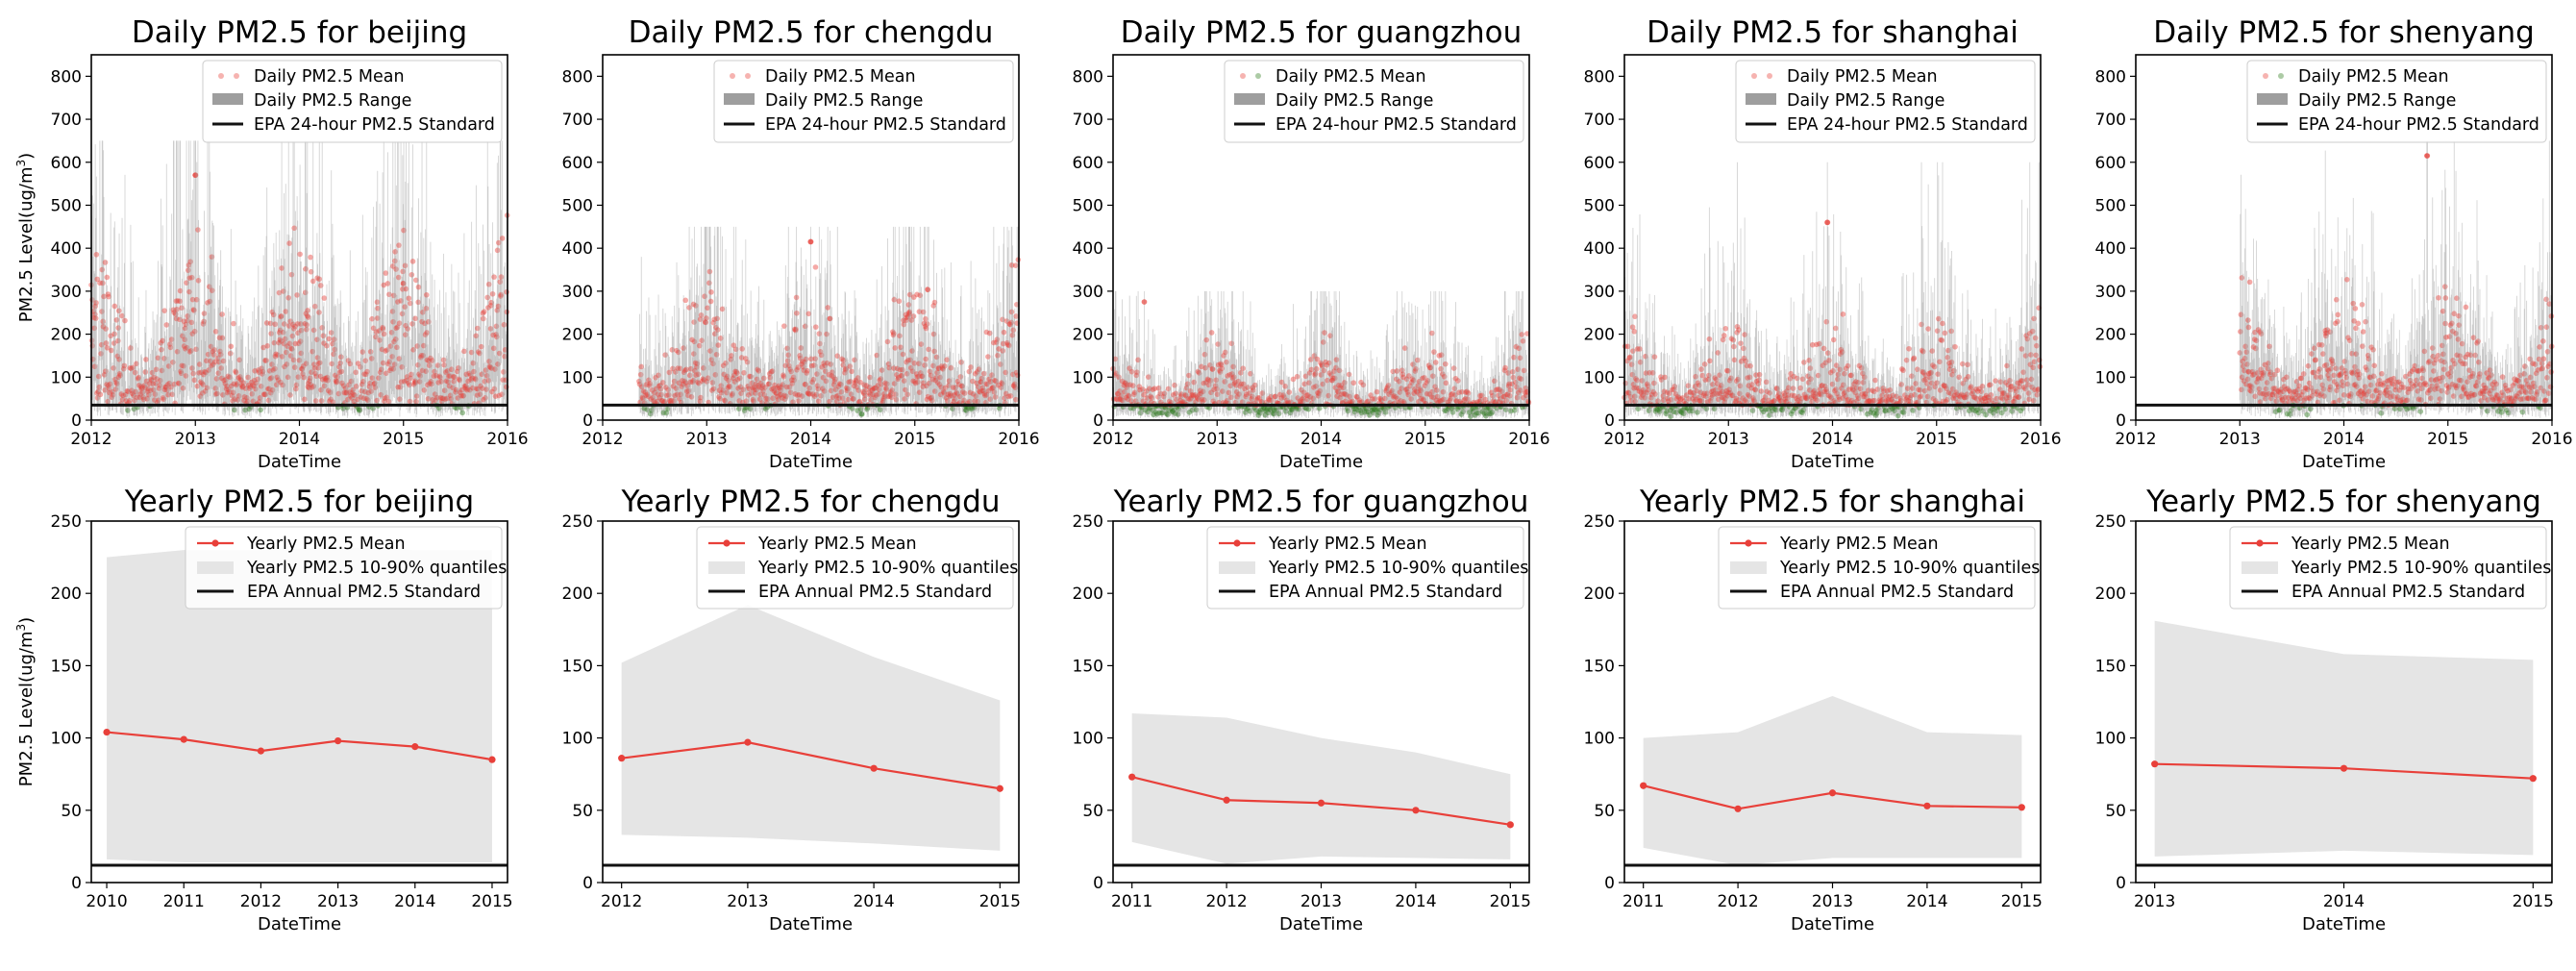 This screenshot has width=2576, height=971. What do you see at coordinates (1833, 32) in the screenshot?
I see `chart-title: Daily PM2.5 for shanghai` at bounding box center [1833, 32].